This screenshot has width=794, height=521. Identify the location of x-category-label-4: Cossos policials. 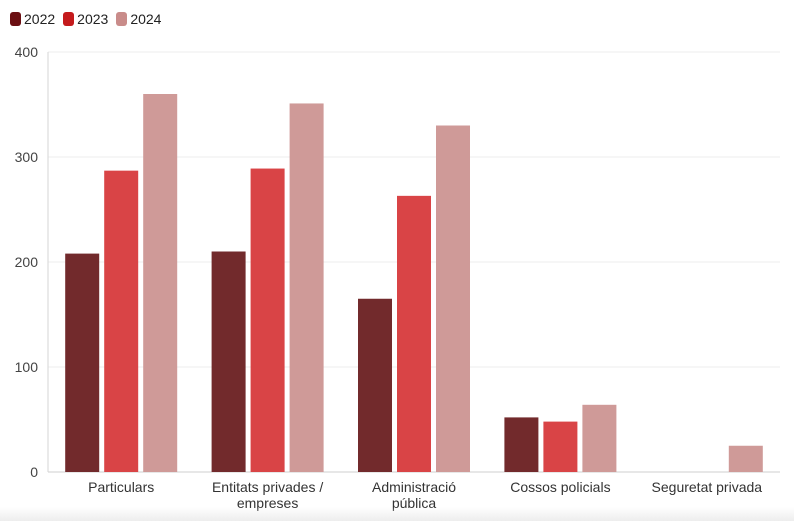
(560, 487).